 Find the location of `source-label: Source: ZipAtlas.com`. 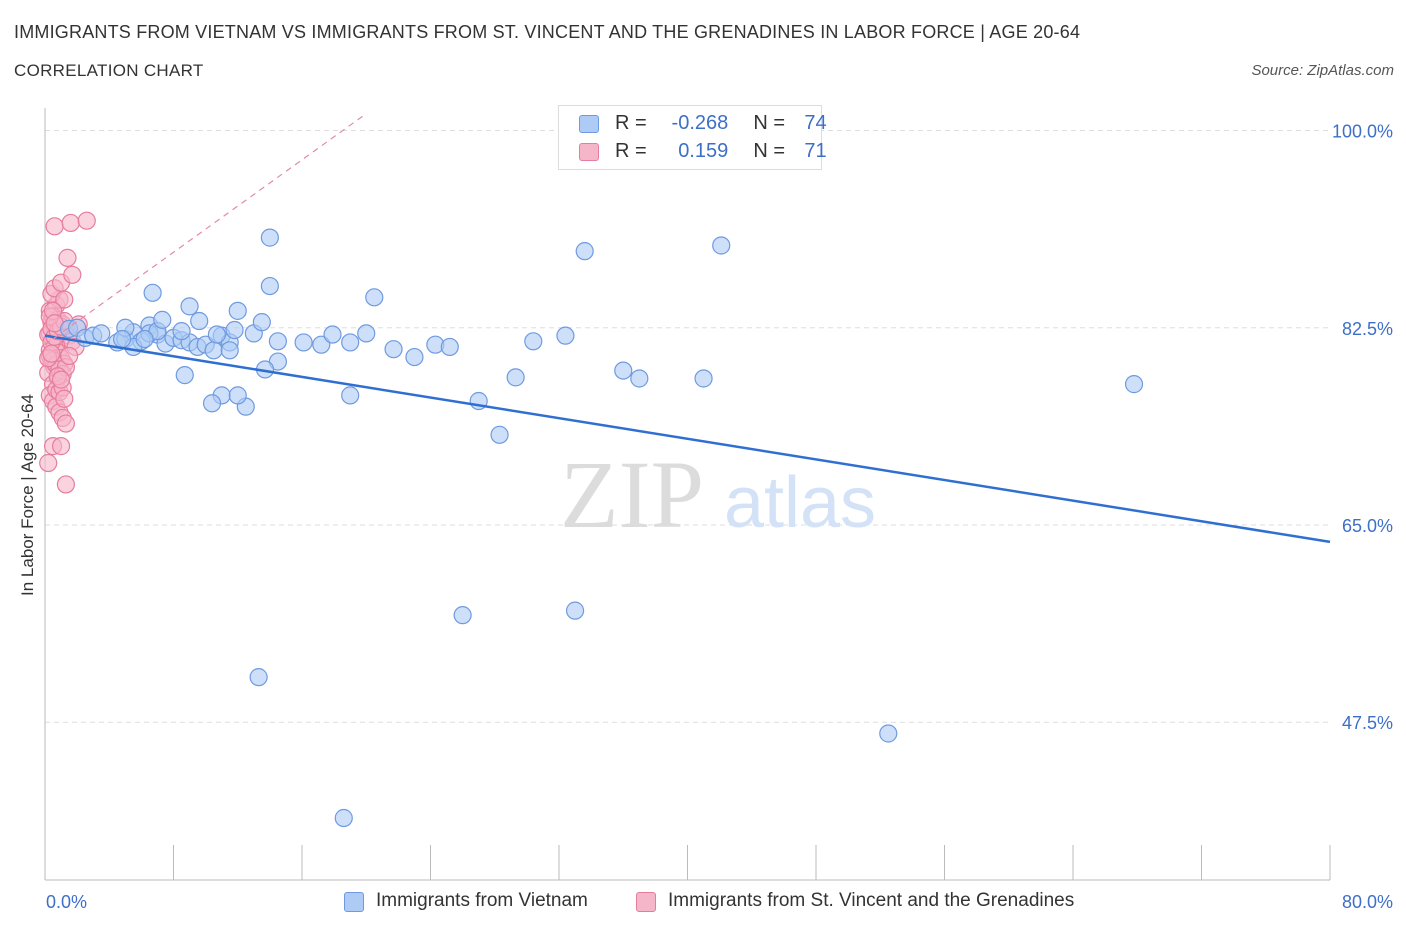

source-label: Source: ZipAtlas.com is located at coordinates (1322, 70).